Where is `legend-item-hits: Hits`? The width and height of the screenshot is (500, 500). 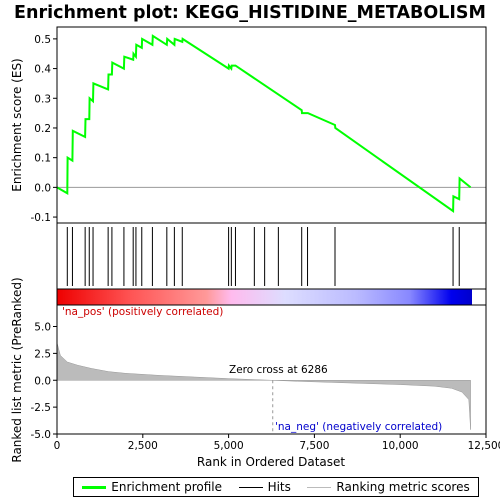
legend-item-hits: Hits is located at coordinates (264, 487).